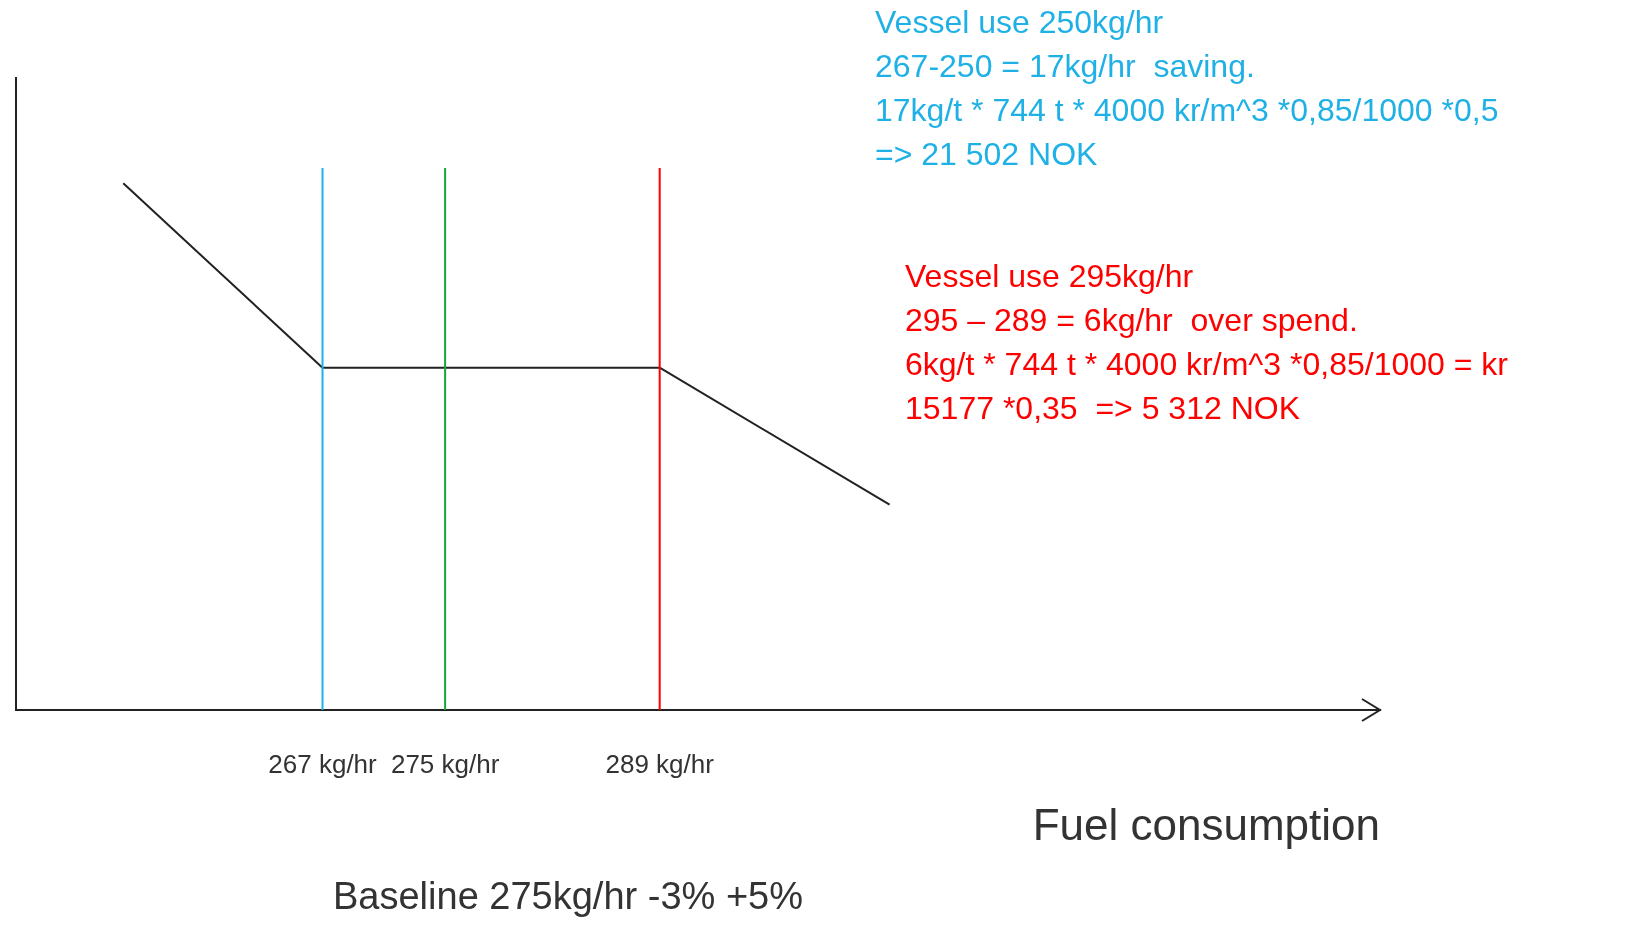  Describe the element at coordinates (445, 763) in the screenshot. I see `x-tick-label: 275 kg/hr` at that location.